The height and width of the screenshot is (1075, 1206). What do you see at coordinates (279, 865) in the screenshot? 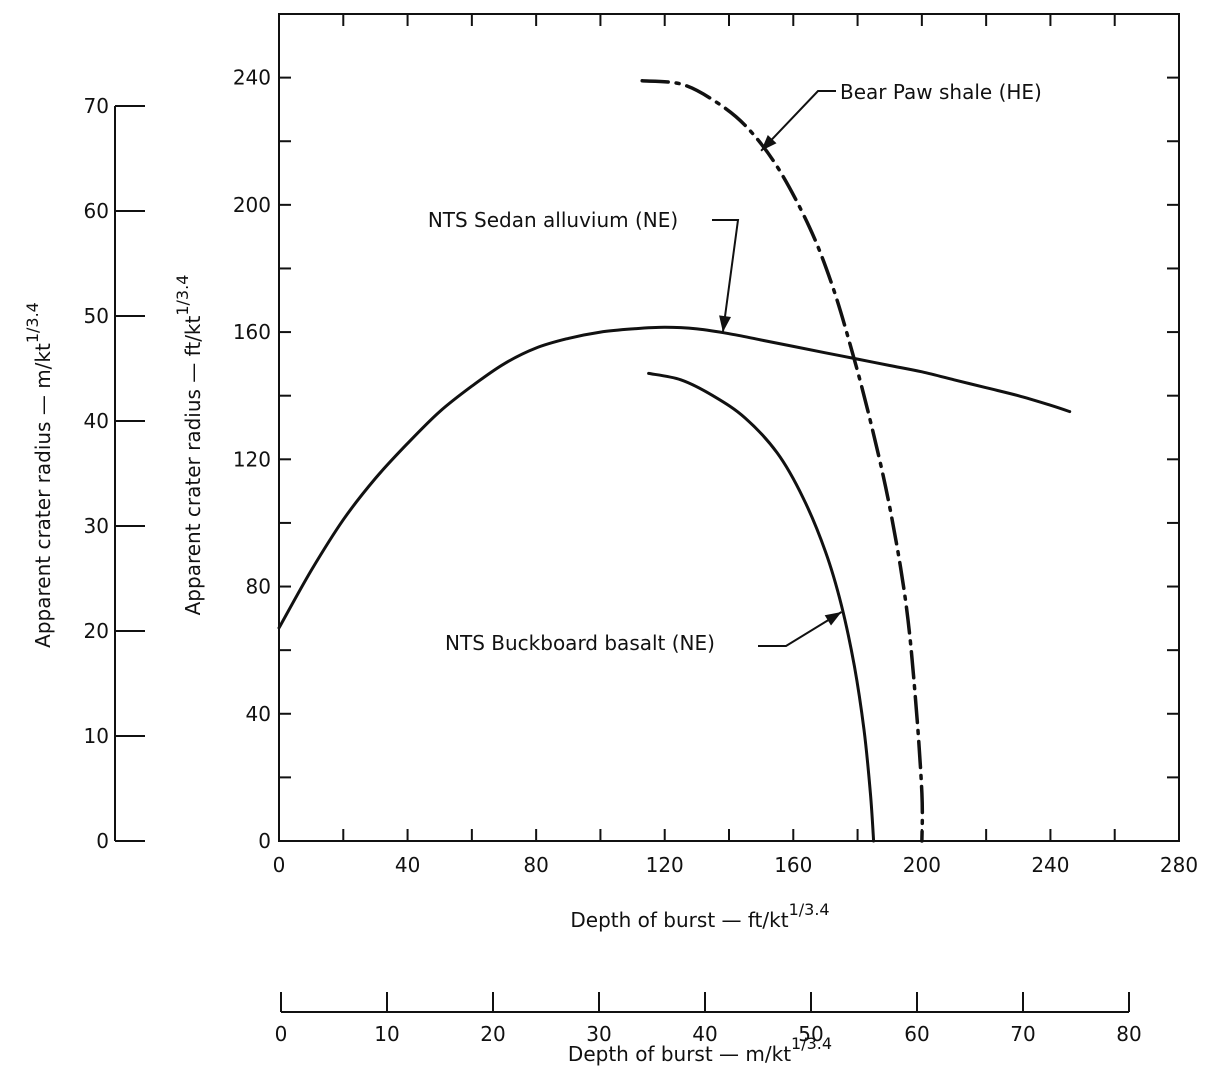
I see `x-tick-label: 0` at bounding box center [279, 865].